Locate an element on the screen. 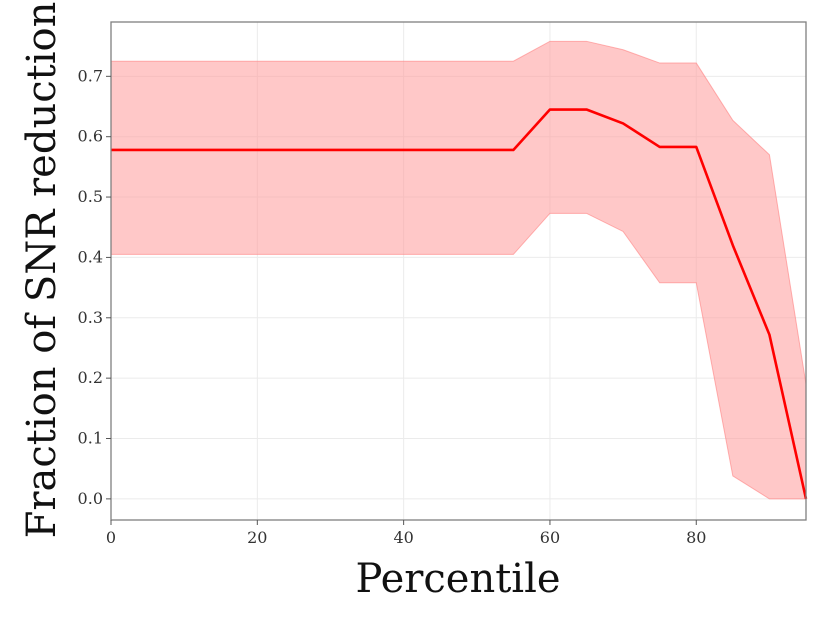 This screenshot has width=830, height=623. x-axis-title: Percentile is located at coordinates (457, 579).